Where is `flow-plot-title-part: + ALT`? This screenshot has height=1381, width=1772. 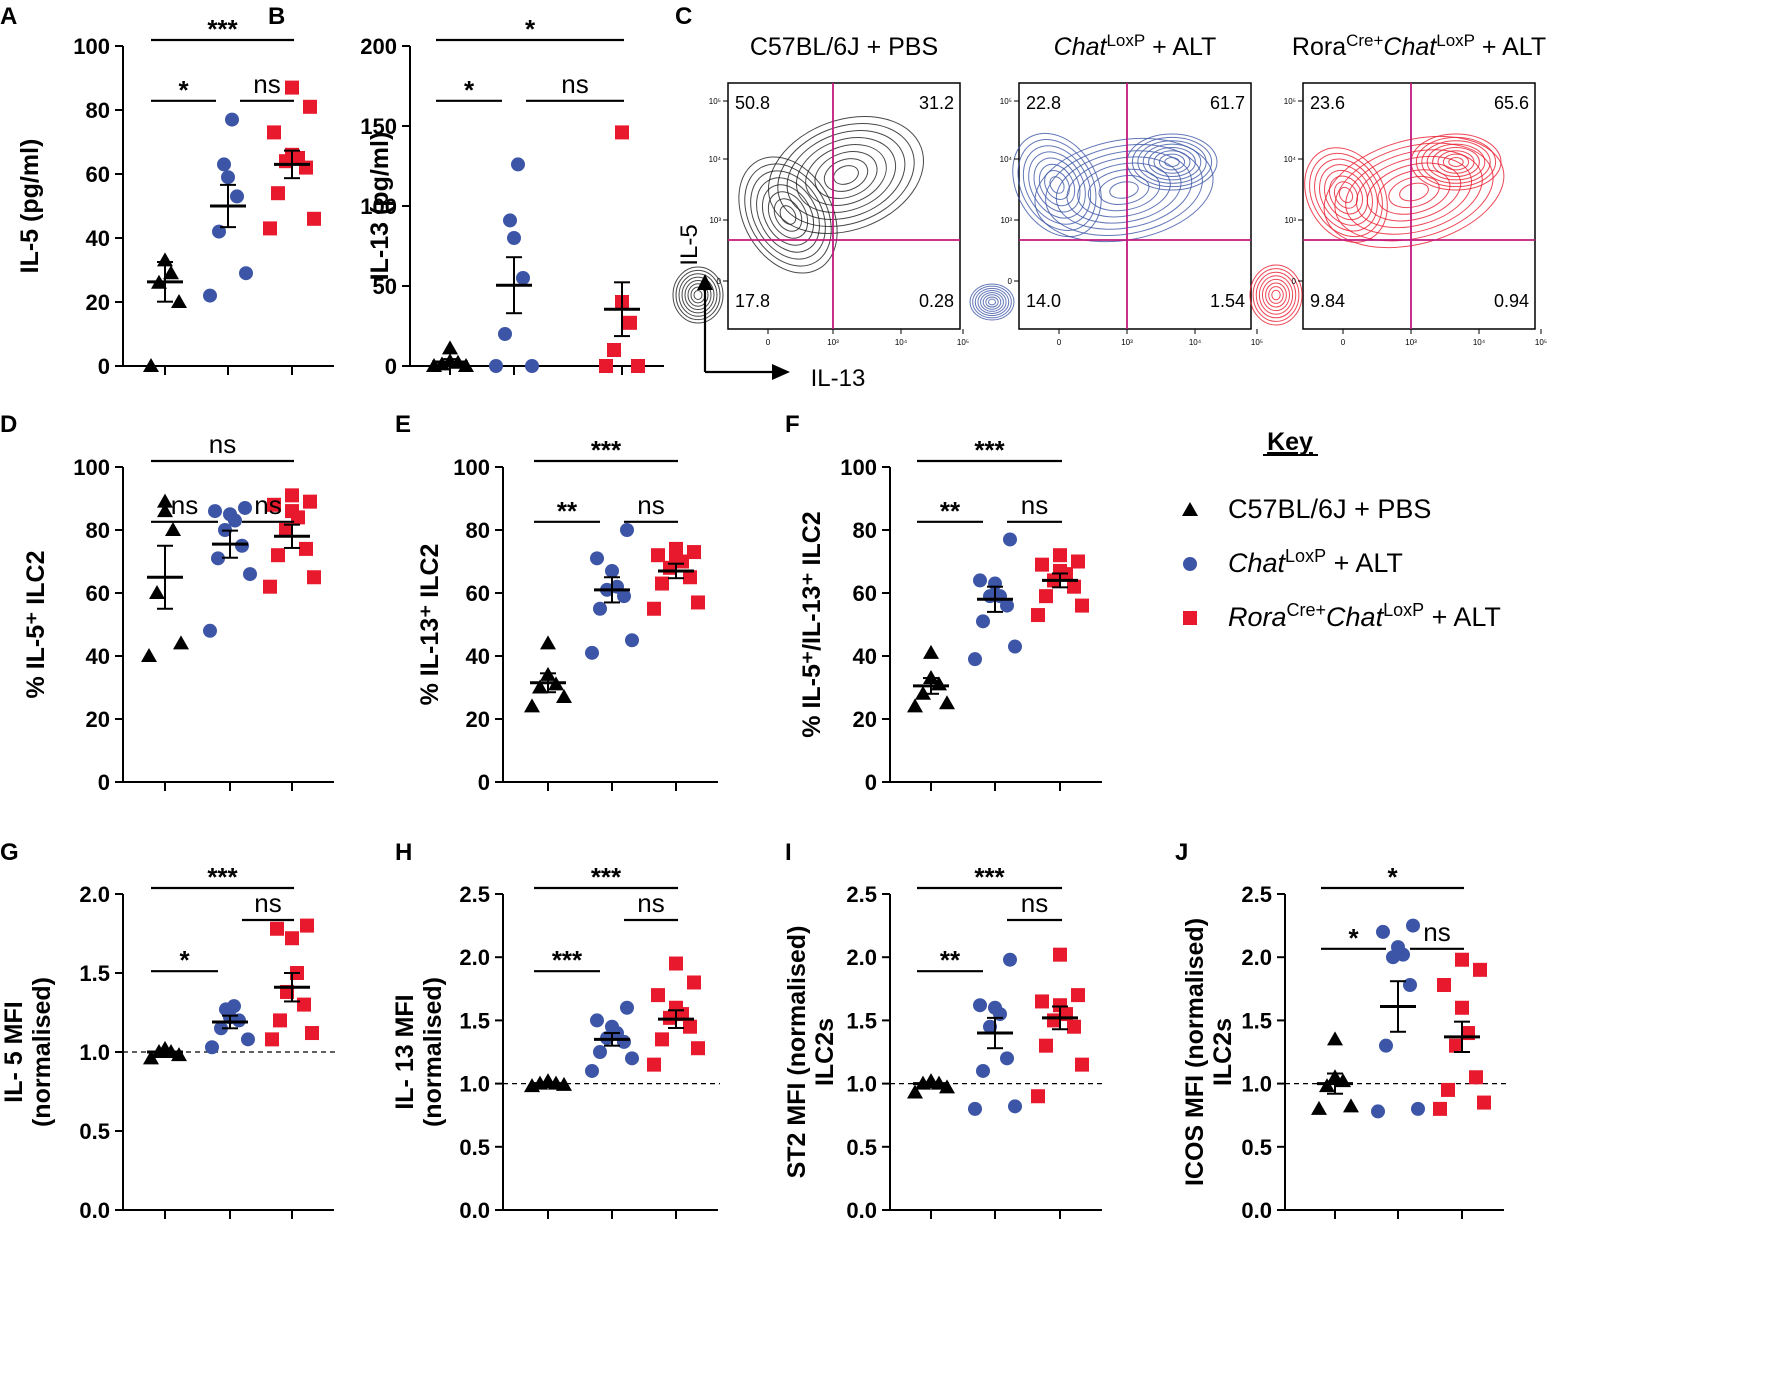 flow-plot-title-part: + ALT is located at coordinates (1510, 47).